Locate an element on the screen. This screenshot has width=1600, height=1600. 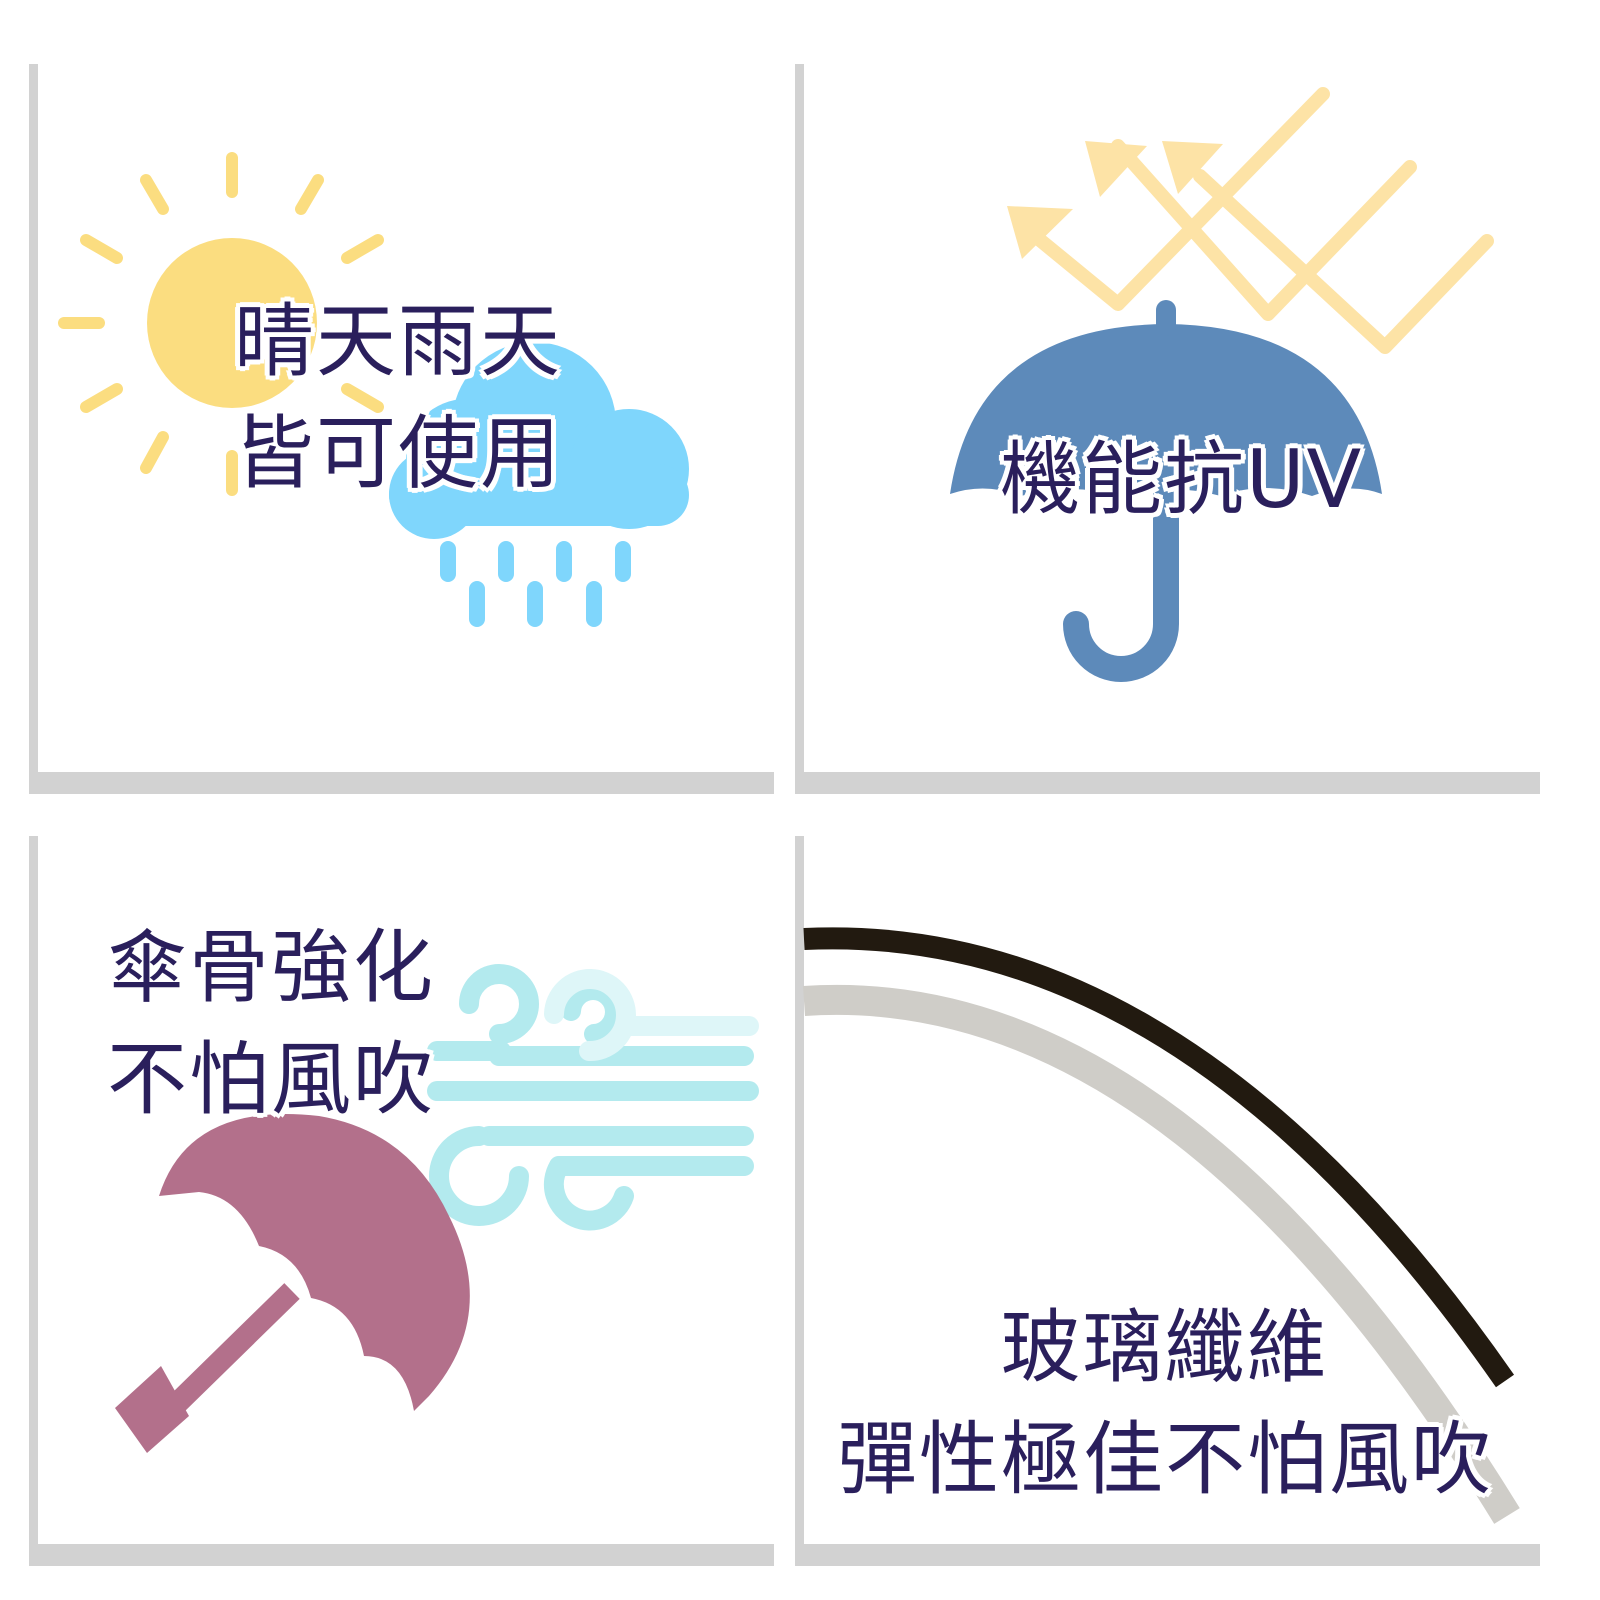
feature-caption: 機能抗UV is located at coordinates (1181, 480).